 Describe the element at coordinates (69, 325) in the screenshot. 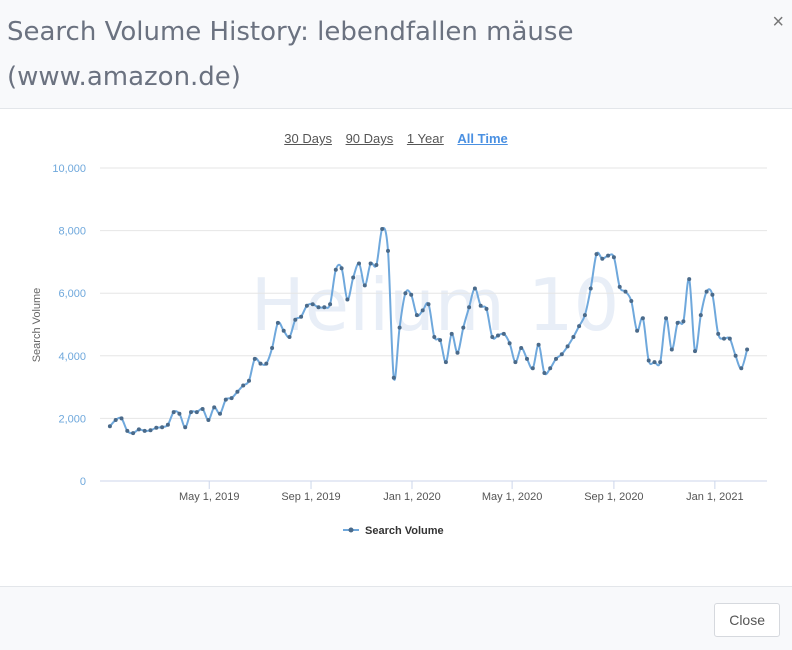

I see `y-axis: 0 2,000 4,000 6,000 8,000 10,000` at that location.